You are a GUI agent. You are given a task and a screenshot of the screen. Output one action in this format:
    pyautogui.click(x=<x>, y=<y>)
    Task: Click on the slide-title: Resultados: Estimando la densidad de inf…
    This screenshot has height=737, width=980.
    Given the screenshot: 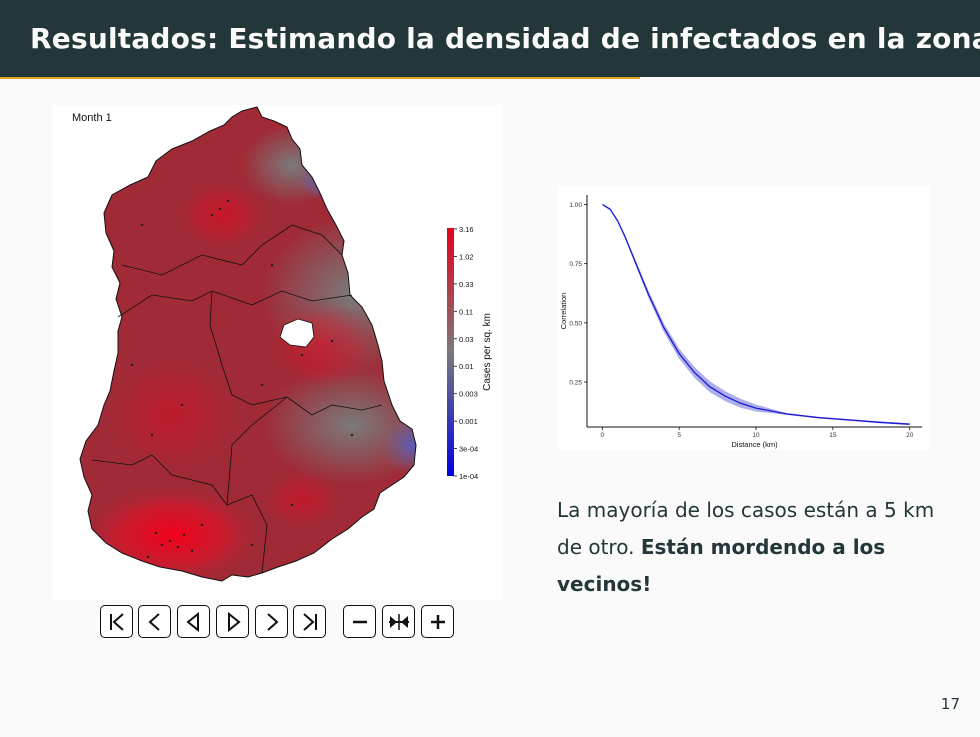 What is the action you would take?
    pyautogui.click(x=505, y=38)
    